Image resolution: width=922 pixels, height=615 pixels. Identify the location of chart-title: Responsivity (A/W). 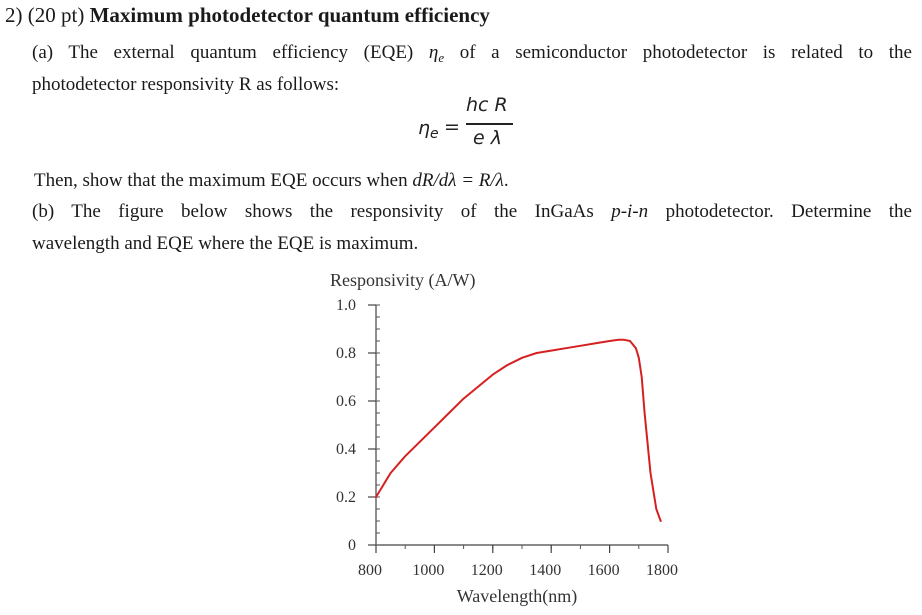
(403, 280).